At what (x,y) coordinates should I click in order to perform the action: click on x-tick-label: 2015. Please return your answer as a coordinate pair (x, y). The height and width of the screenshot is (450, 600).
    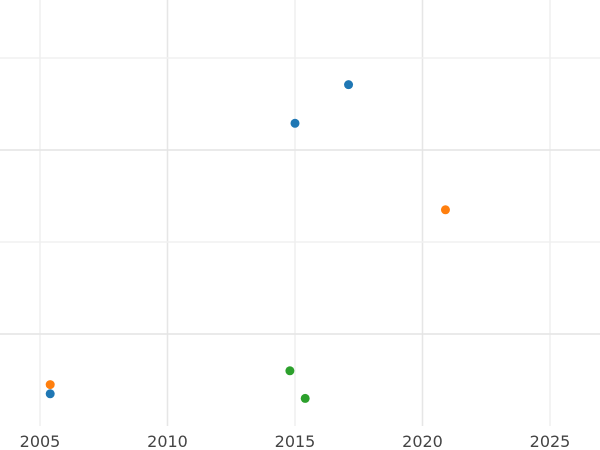
    Looking at the image, I should click on (295, 441).